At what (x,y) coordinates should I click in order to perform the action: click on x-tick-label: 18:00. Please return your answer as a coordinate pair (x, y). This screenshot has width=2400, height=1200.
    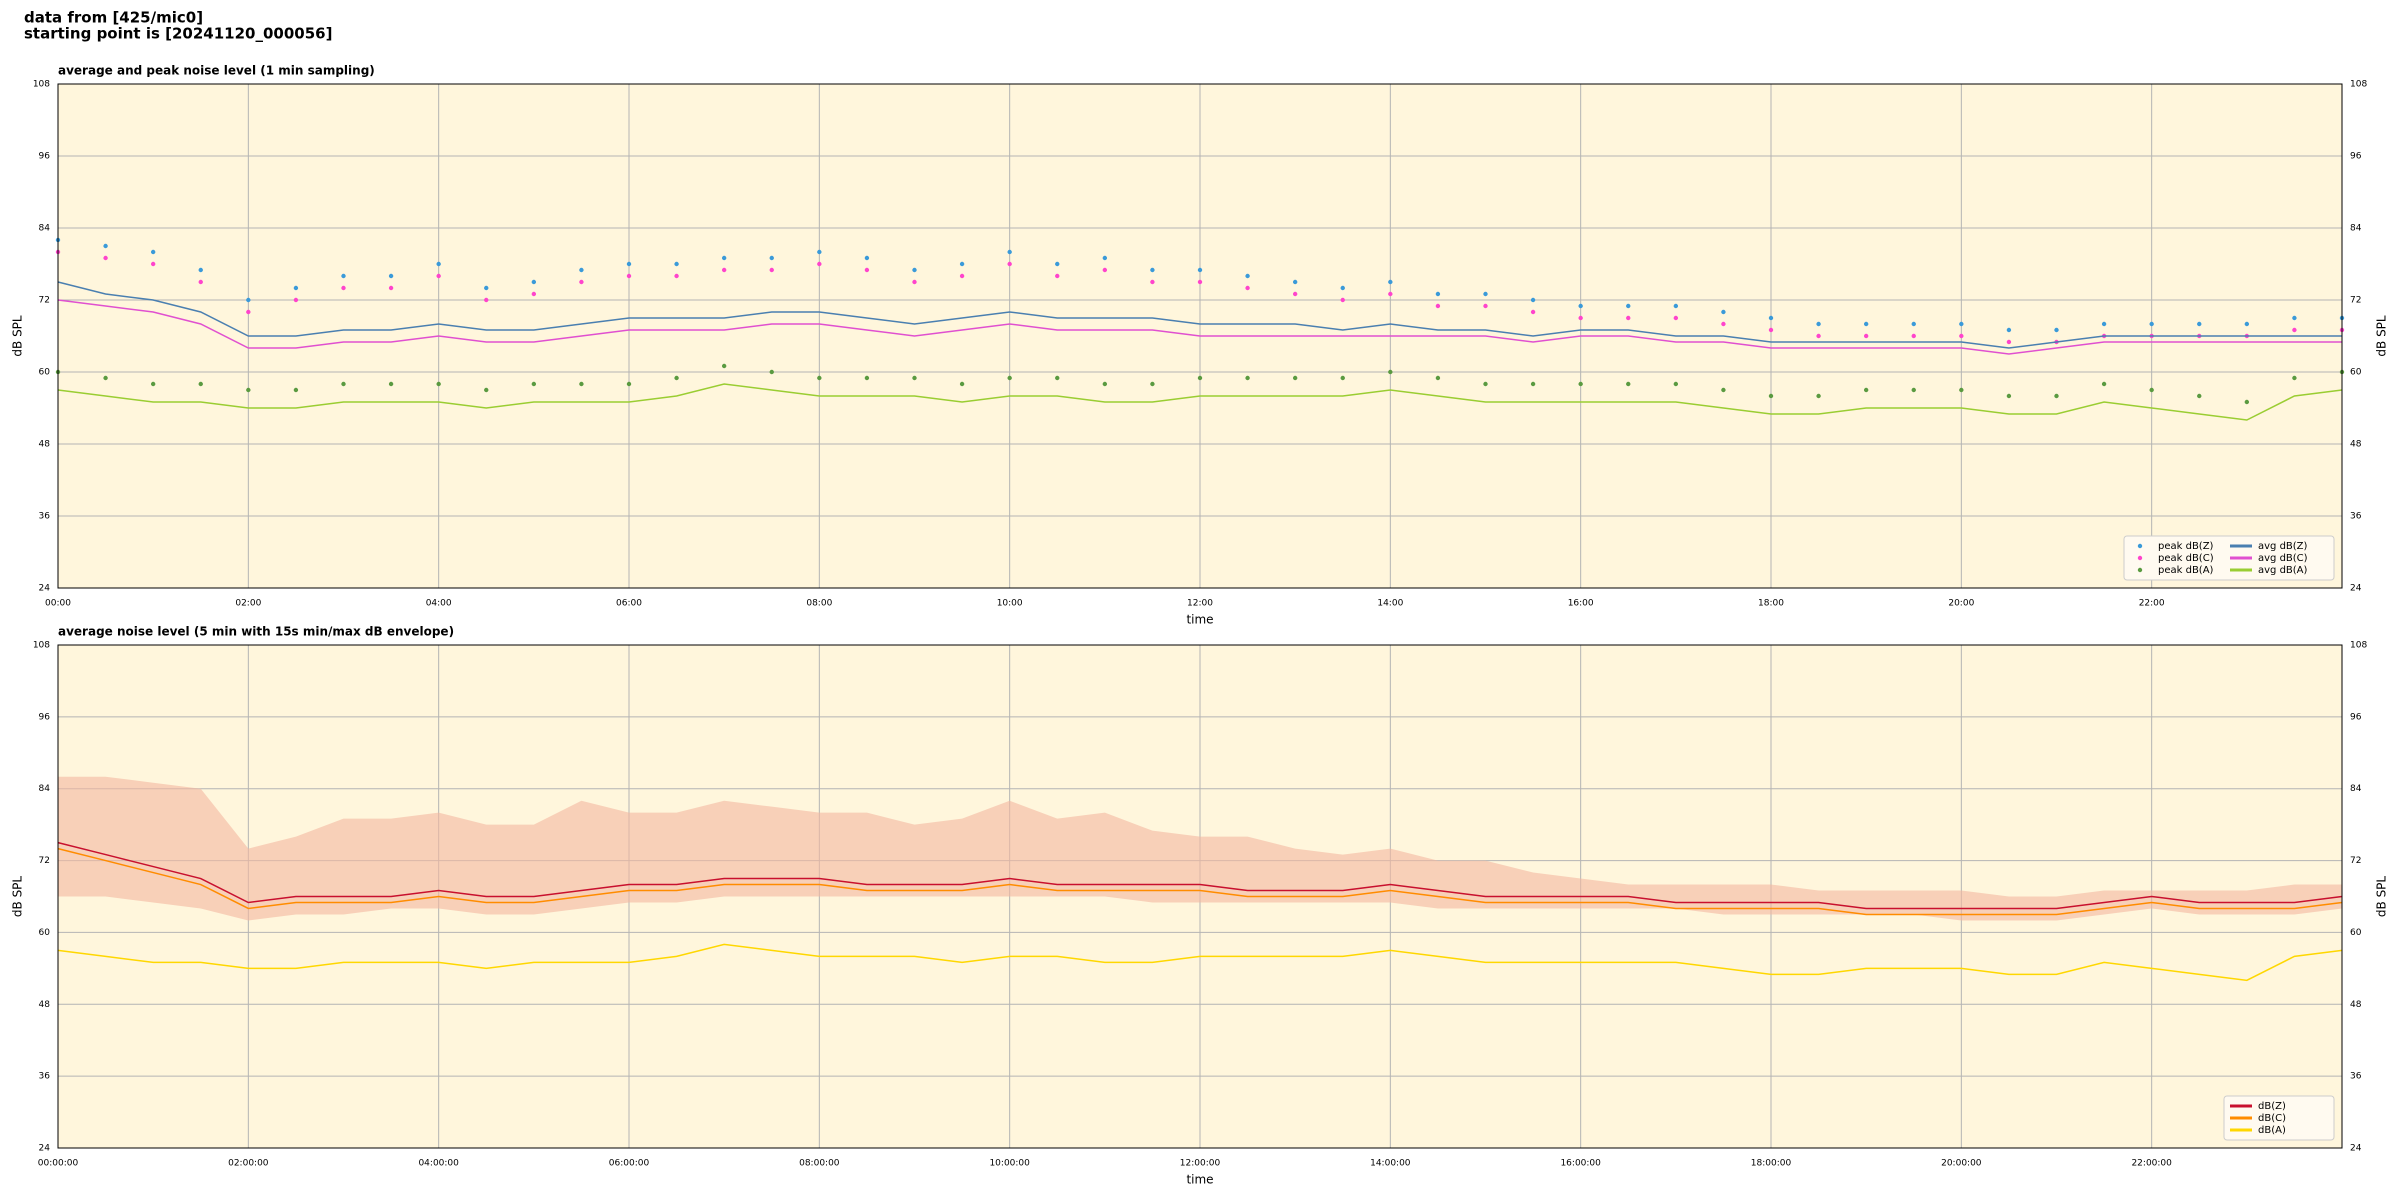
    Looking at the image, I should click on (1771, 604).